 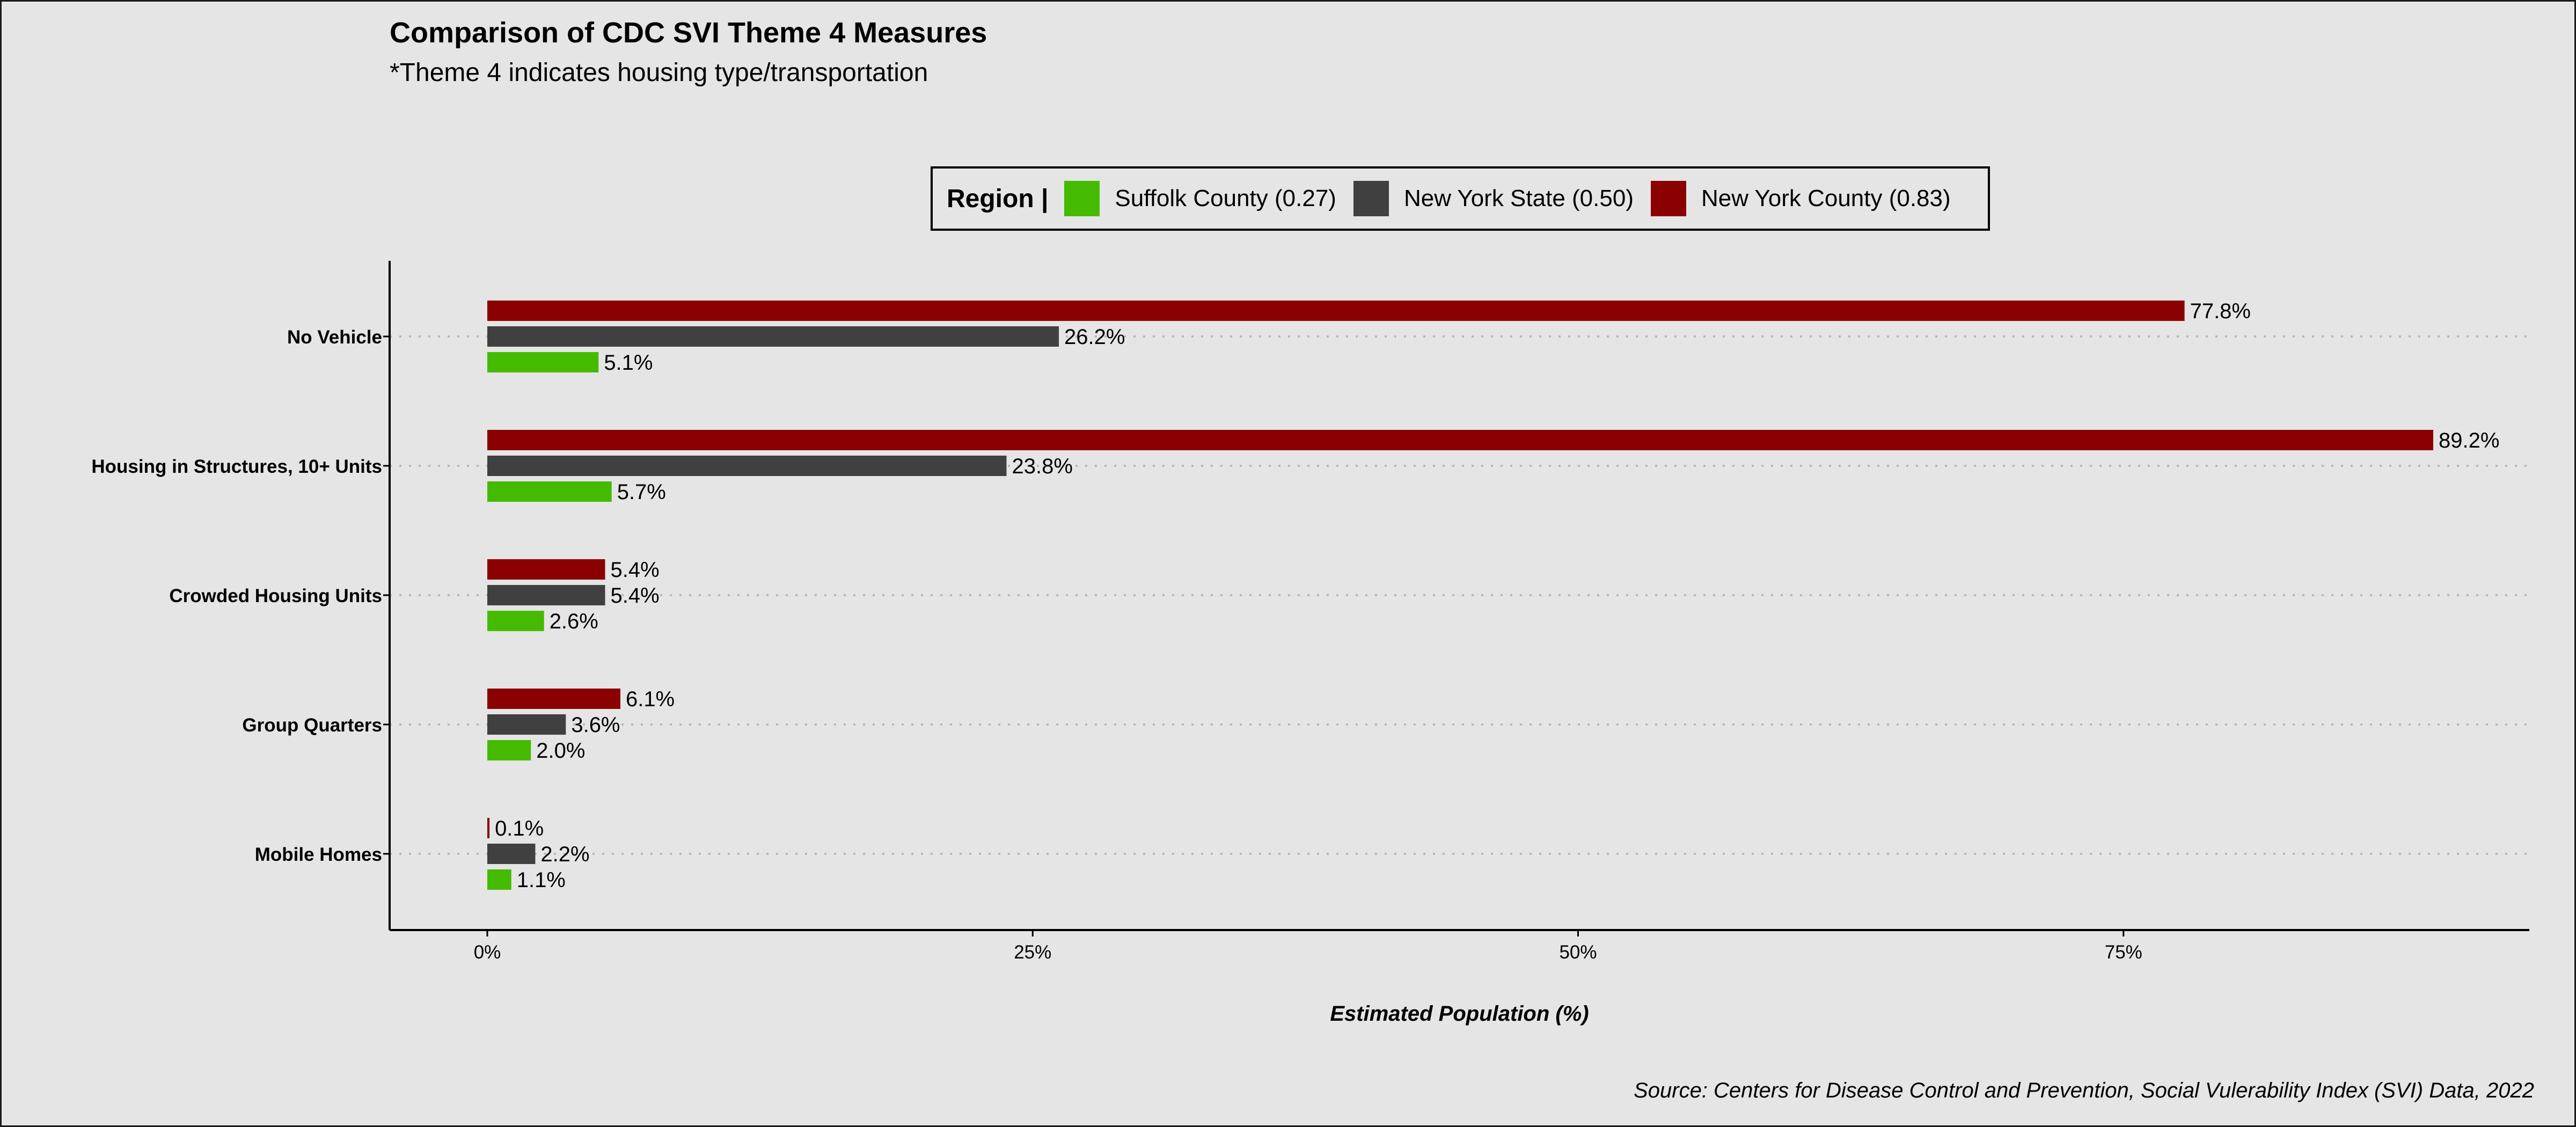 What do you see at coordinates (487, 952) in the screenshot?
I see `x-tick-label: 0%` at bounding box center [487, 952].